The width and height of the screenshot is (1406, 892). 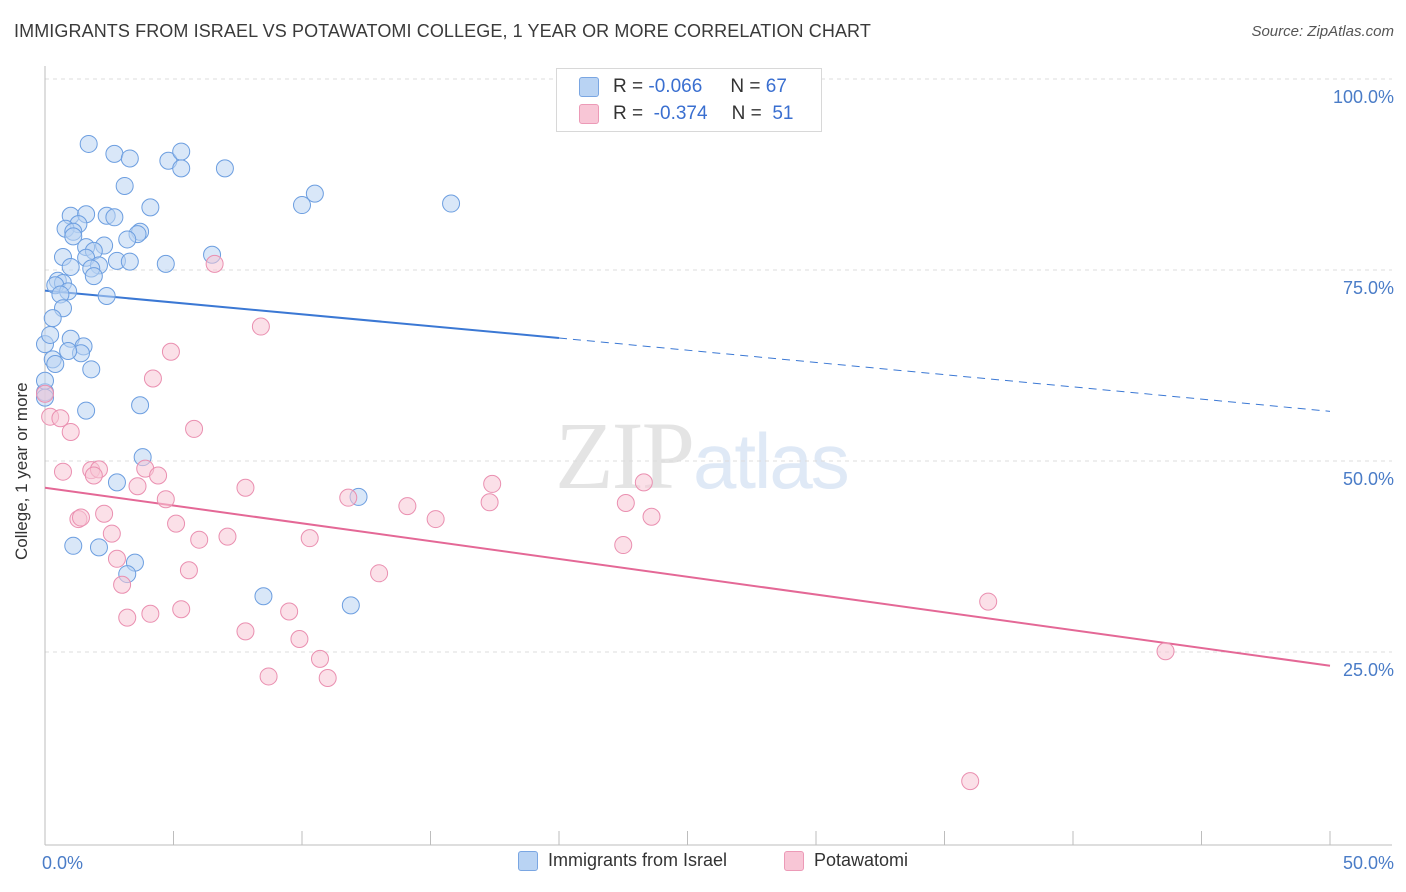 I want to click on legend-n-label: N =, so click(x=745, y=86).